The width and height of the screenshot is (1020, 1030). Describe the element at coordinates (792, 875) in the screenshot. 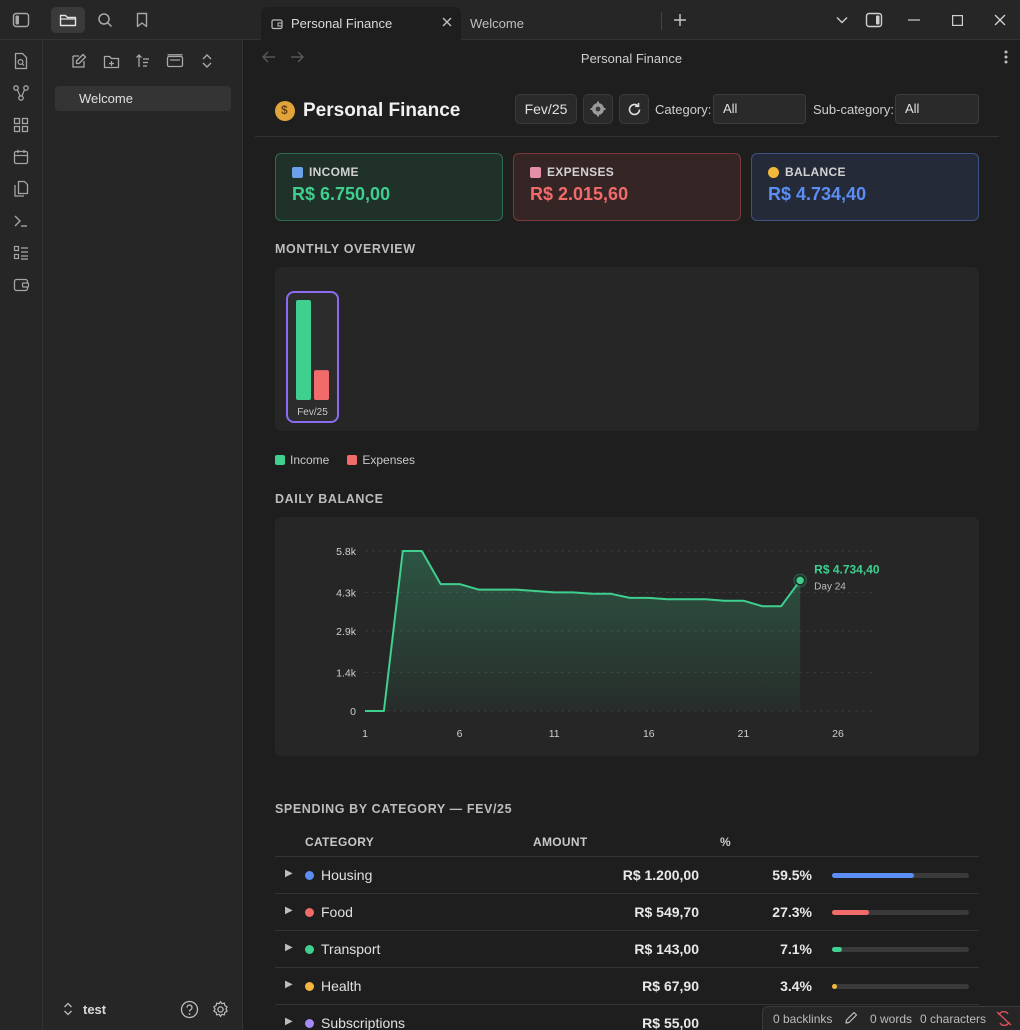

I see `category-percent: 59.5%` at that location.